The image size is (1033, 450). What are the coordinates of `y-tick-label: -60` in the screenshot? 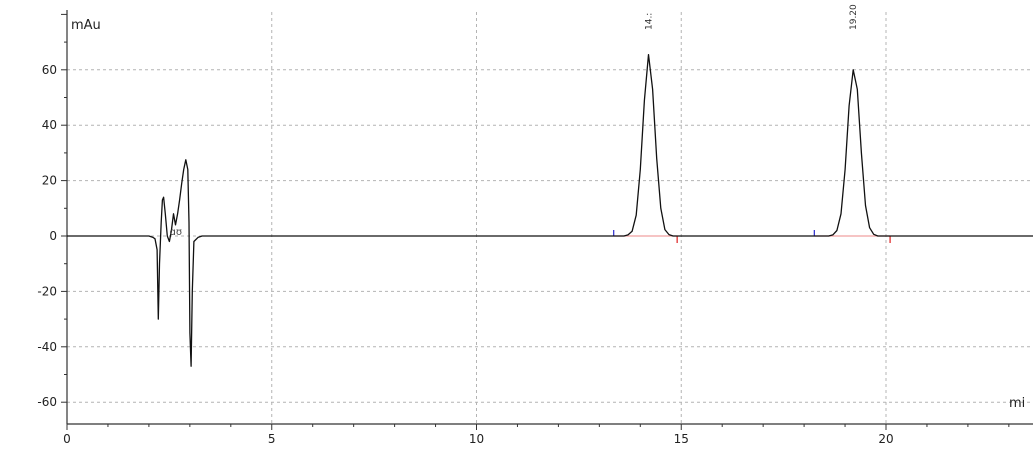 It's located at (47, 402).